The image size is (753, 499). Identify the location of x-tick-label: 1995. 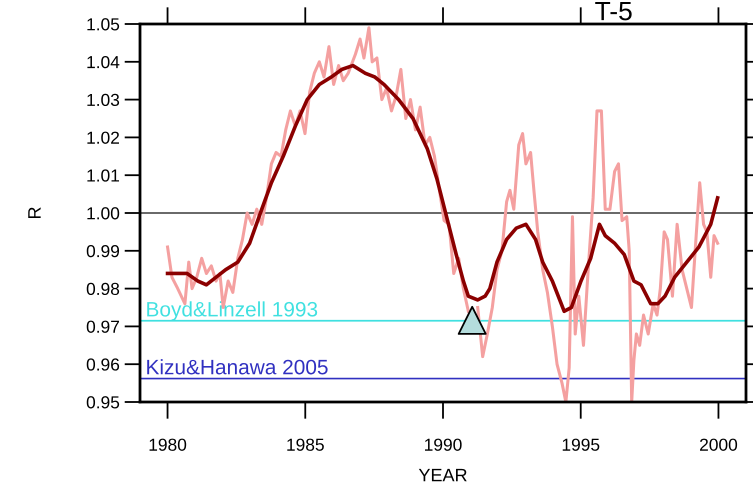
(581, 444).